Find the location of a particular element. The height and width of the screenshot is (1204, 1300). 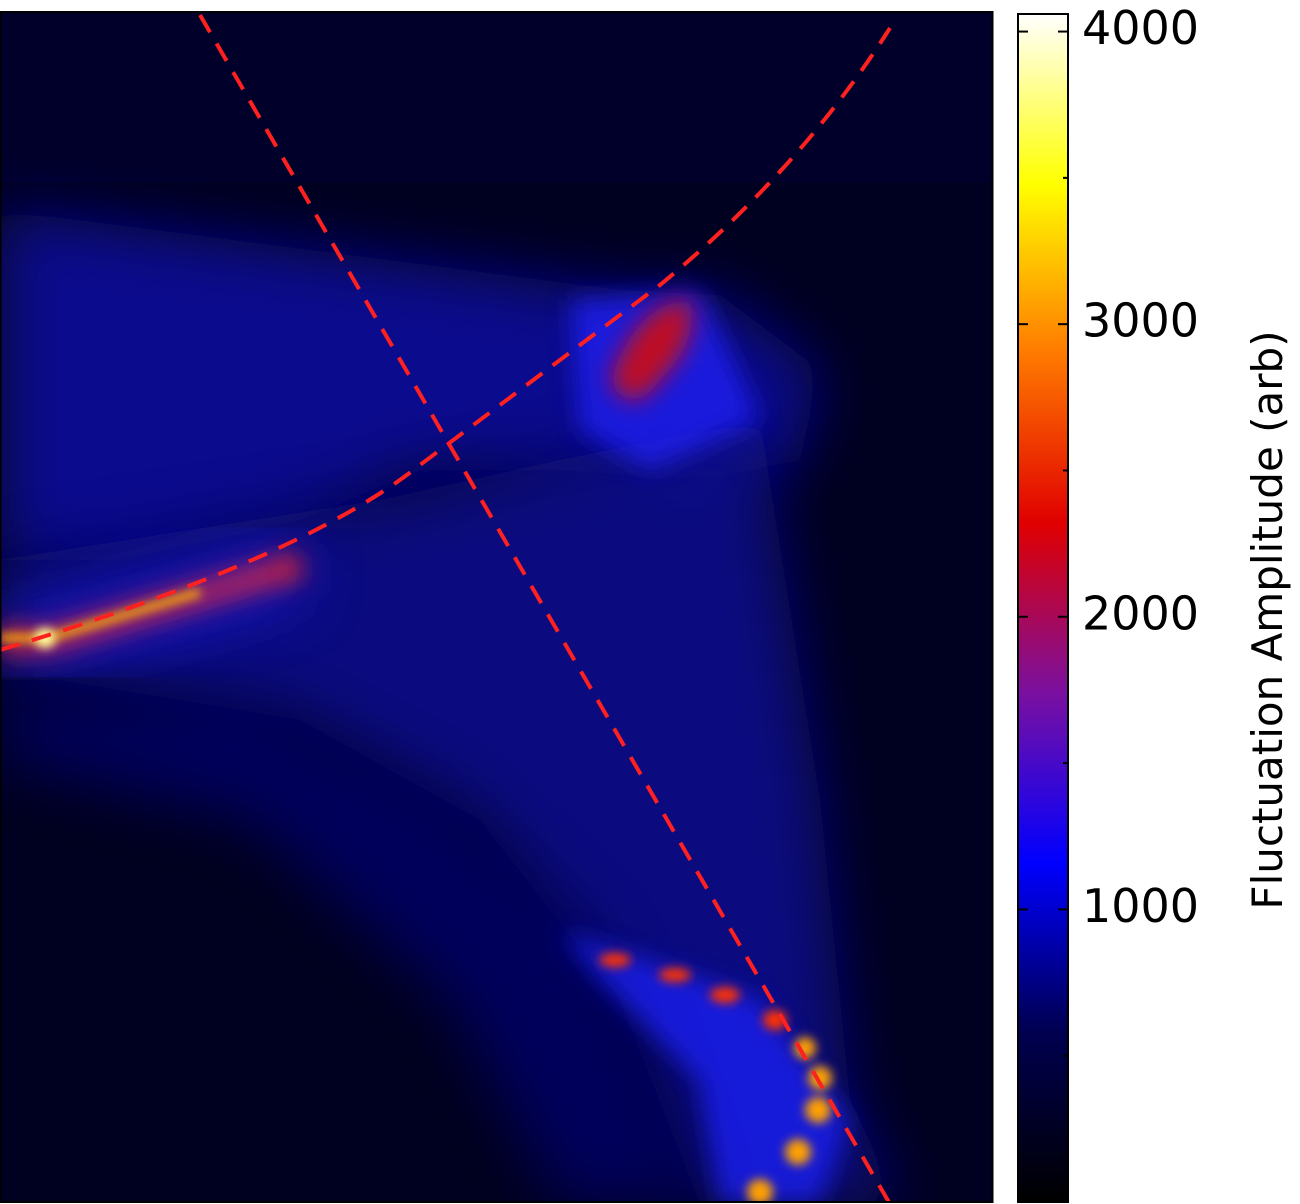

colorbar-tick-label: 1000 is located at coordinates (1140, 906).